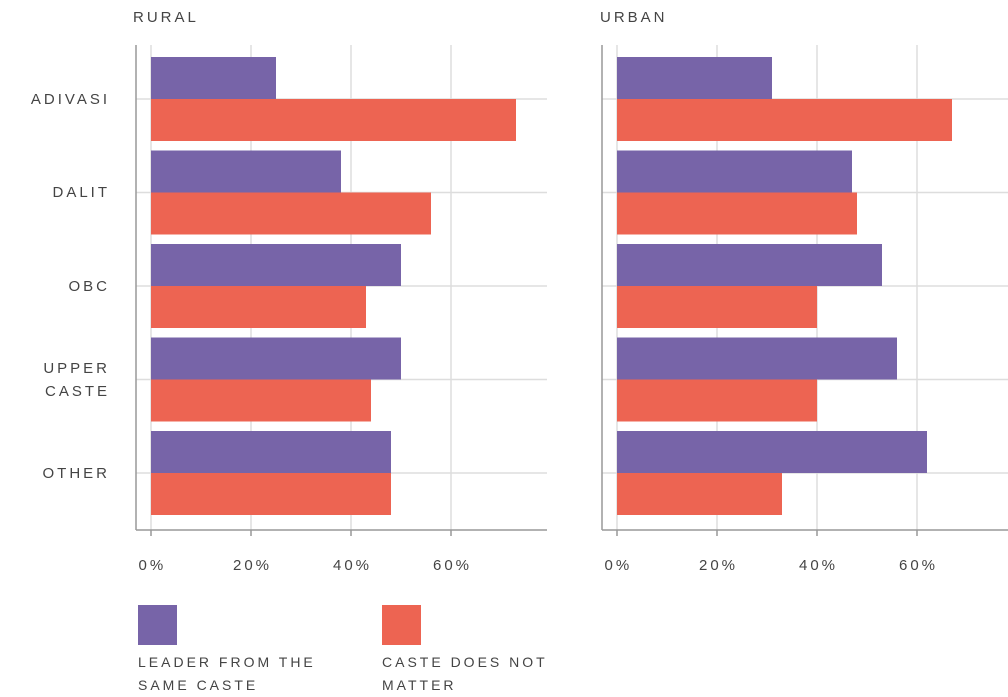 The image size is (1008, 697). I want to click on category-label: DALIT, so click(81, 192).